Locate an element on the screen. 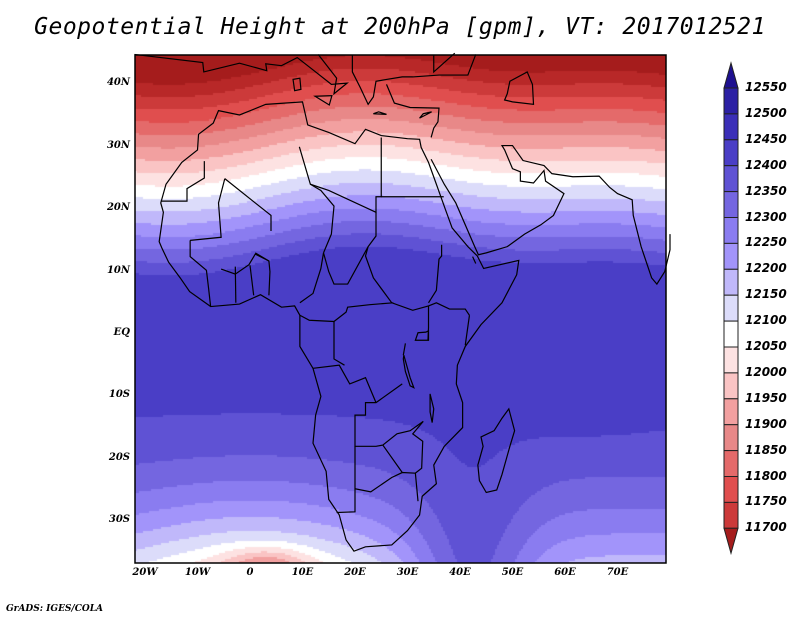 The width and height of the screenshot is (800, 618). colorbar-label: 11950 is located at coordinates (766, 397).